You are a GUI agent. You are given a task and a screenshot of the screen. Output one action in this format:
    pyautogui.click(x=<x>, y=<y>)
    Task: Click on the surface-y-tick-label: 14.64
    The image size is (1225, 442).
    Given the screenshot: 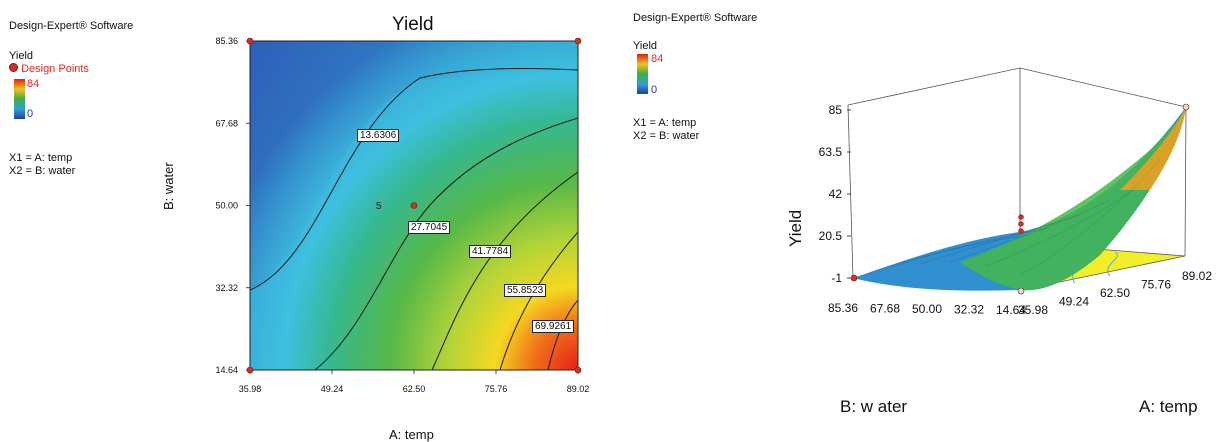 What is the action you would take?
    pyautogui.click(x=1011, y=310)
    